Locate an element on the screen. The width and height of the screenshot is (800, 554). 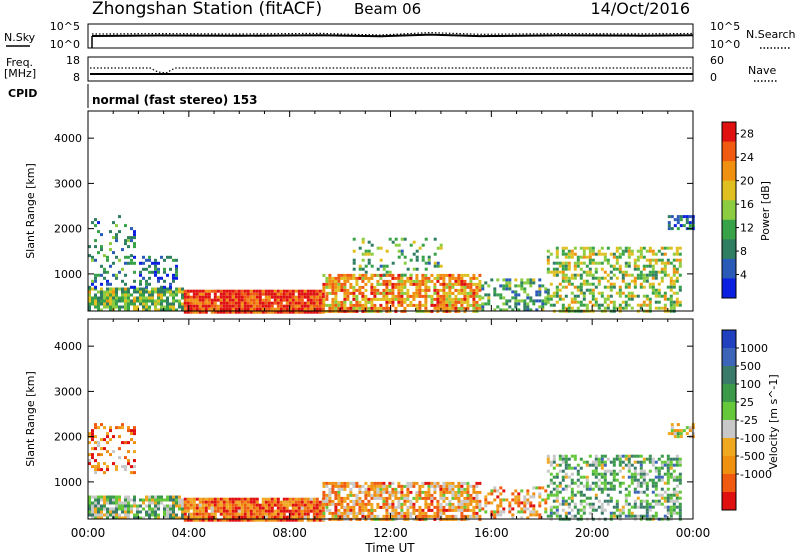
cpid-value: normal (fast stereo) 153 is located at coordinates (175, 100).